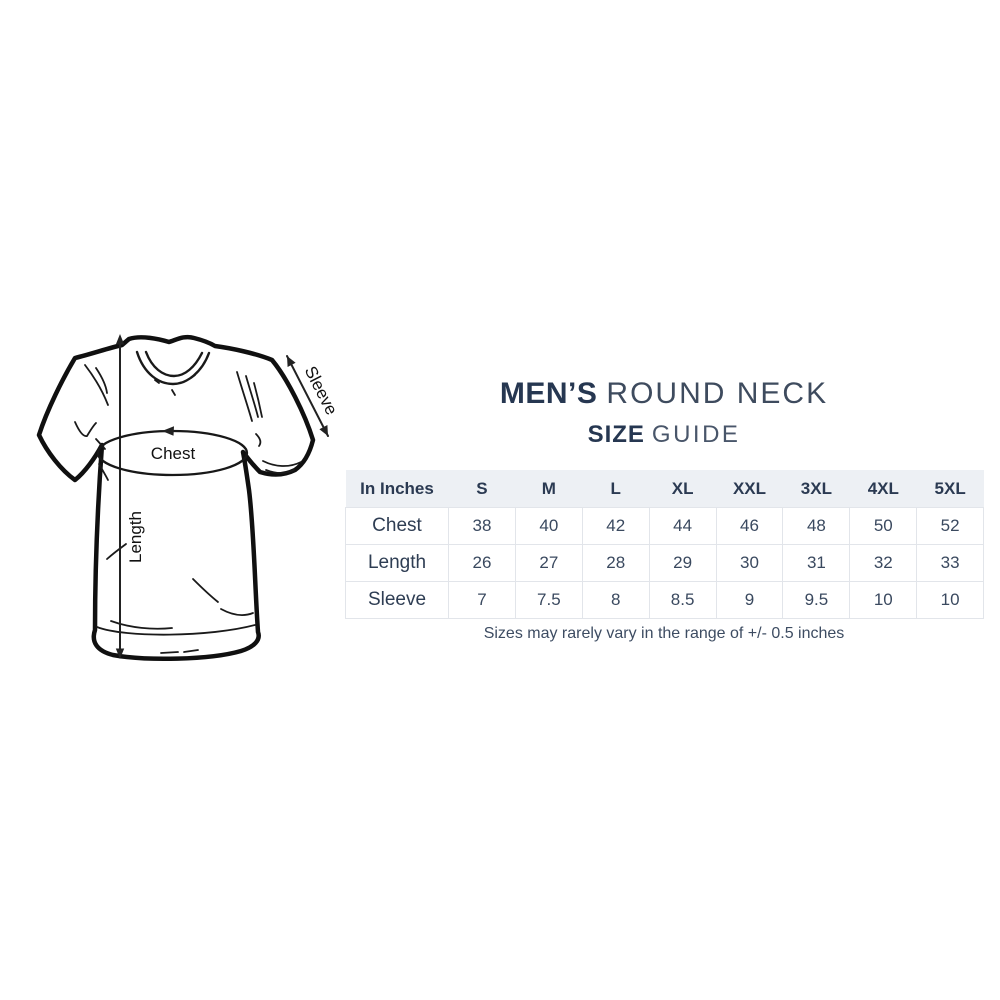 This screenshot has height=1000, width=1000. What do you see at coordinates (482, 526) in the screenshot?
I see `value-cell: 38` at bounding box center [482, 526].